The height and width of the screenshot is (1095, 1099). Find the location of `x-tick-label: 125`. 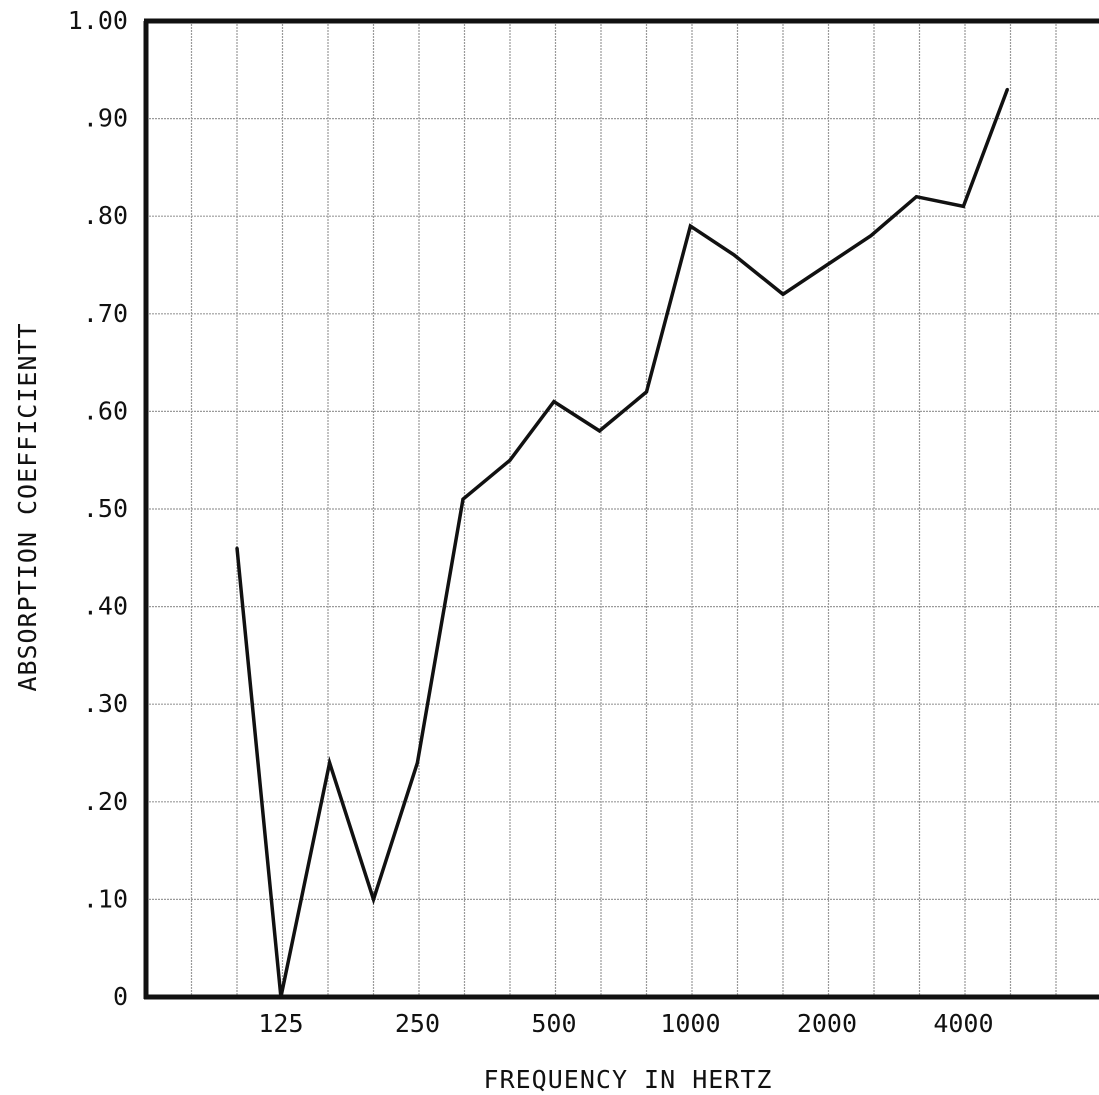

x-tick-label: 125 is located at coordinates (280, 1023).